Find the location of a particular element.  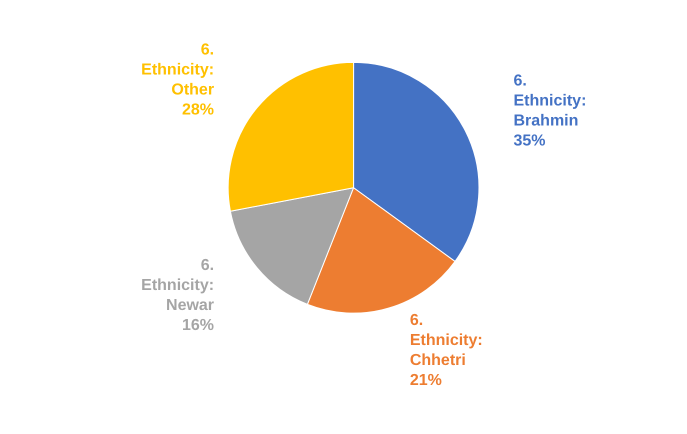

data-label: 28% is located at coordinates (198, 109).